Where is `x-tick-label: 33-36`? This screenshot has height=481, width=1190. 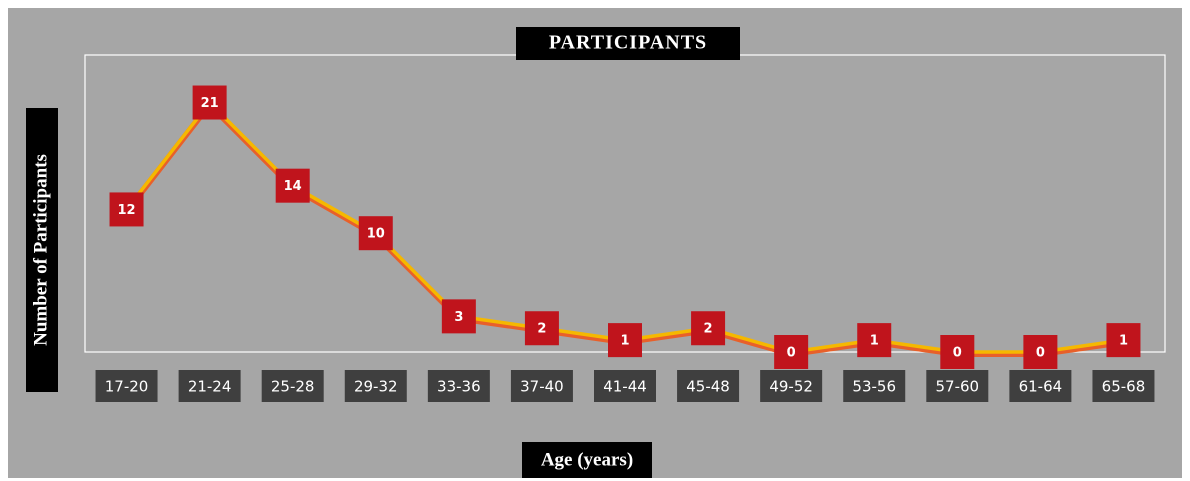
x-tick-label: 33-36 is located at coordinates (459, 387).